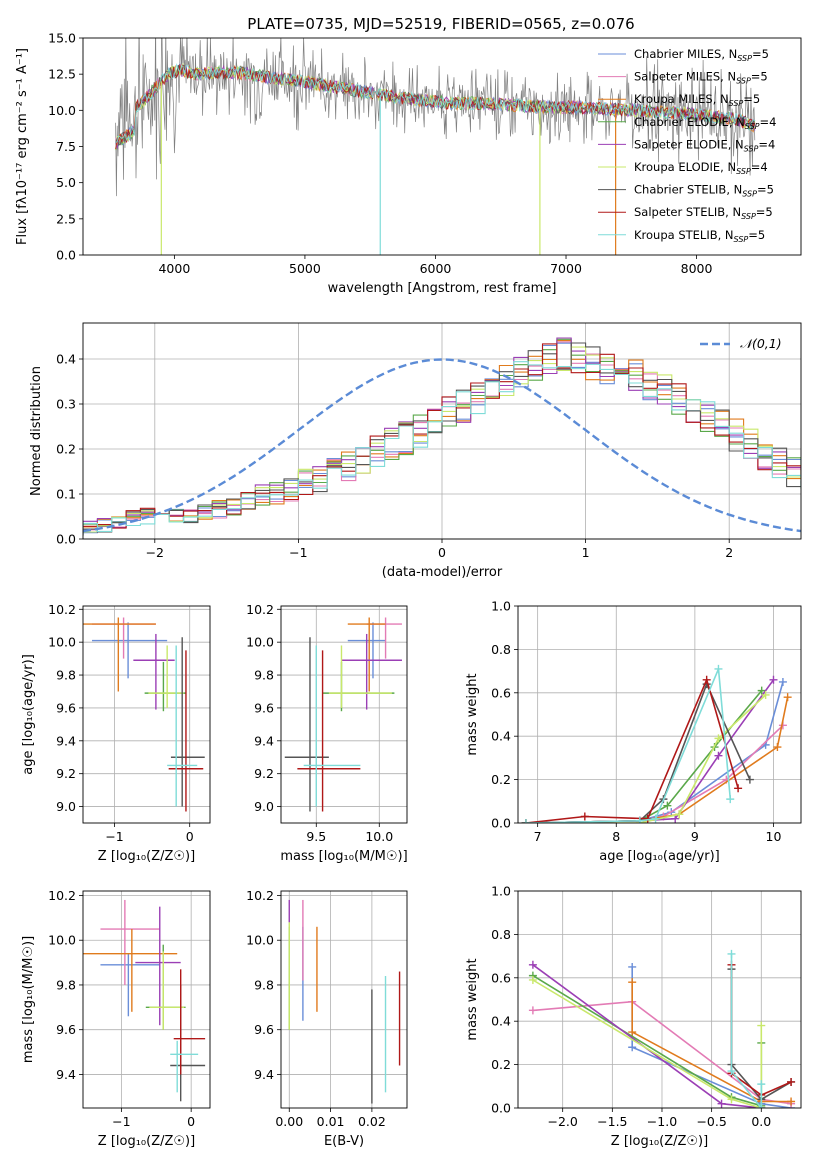 The width and height of the screenshot is (819, 1170). I want to click on x-tick-label: 10.0, so click(379, 836).